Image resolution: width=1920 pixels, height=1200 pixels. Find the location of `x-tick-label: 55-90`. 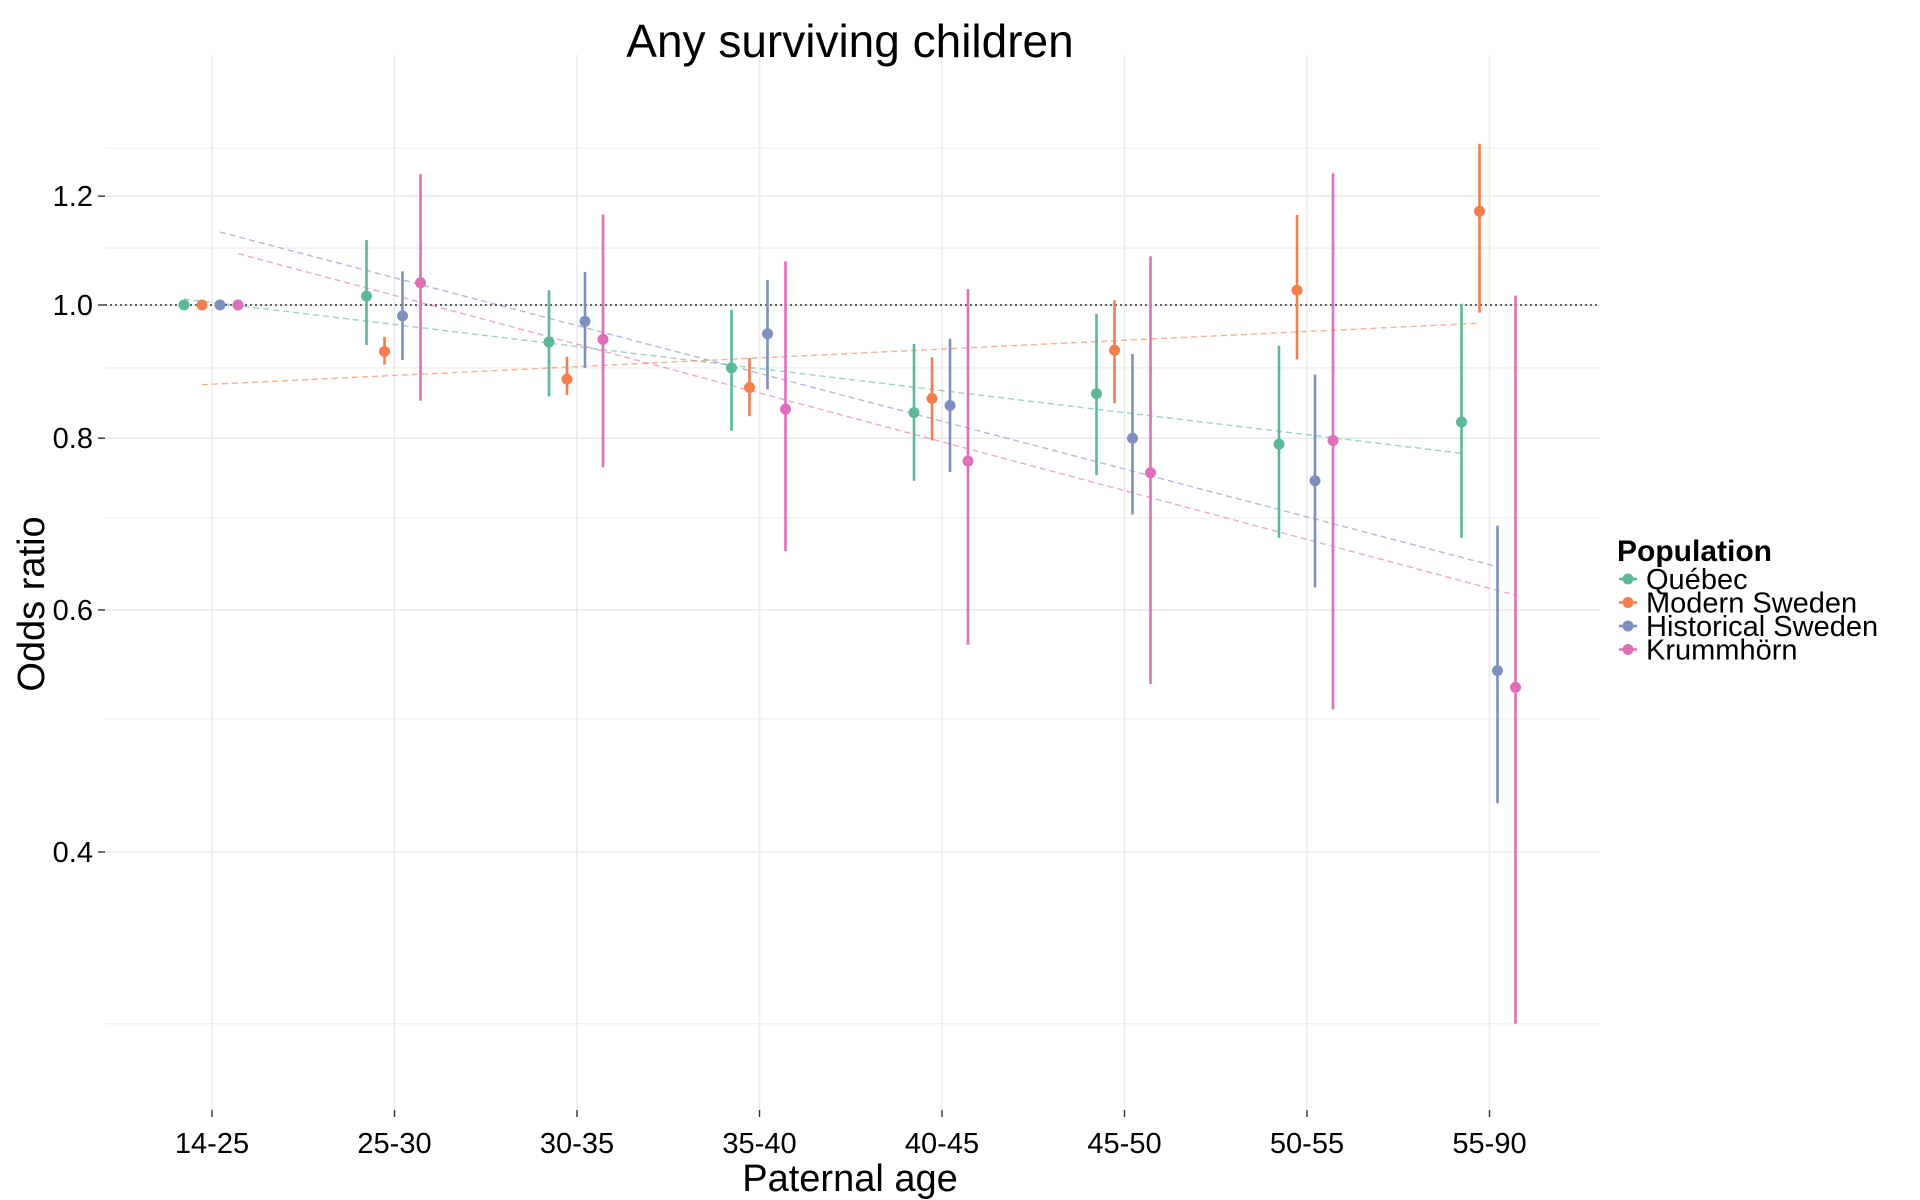

x-tick-label: 55-90 is located at coordinates (1489, 1144).